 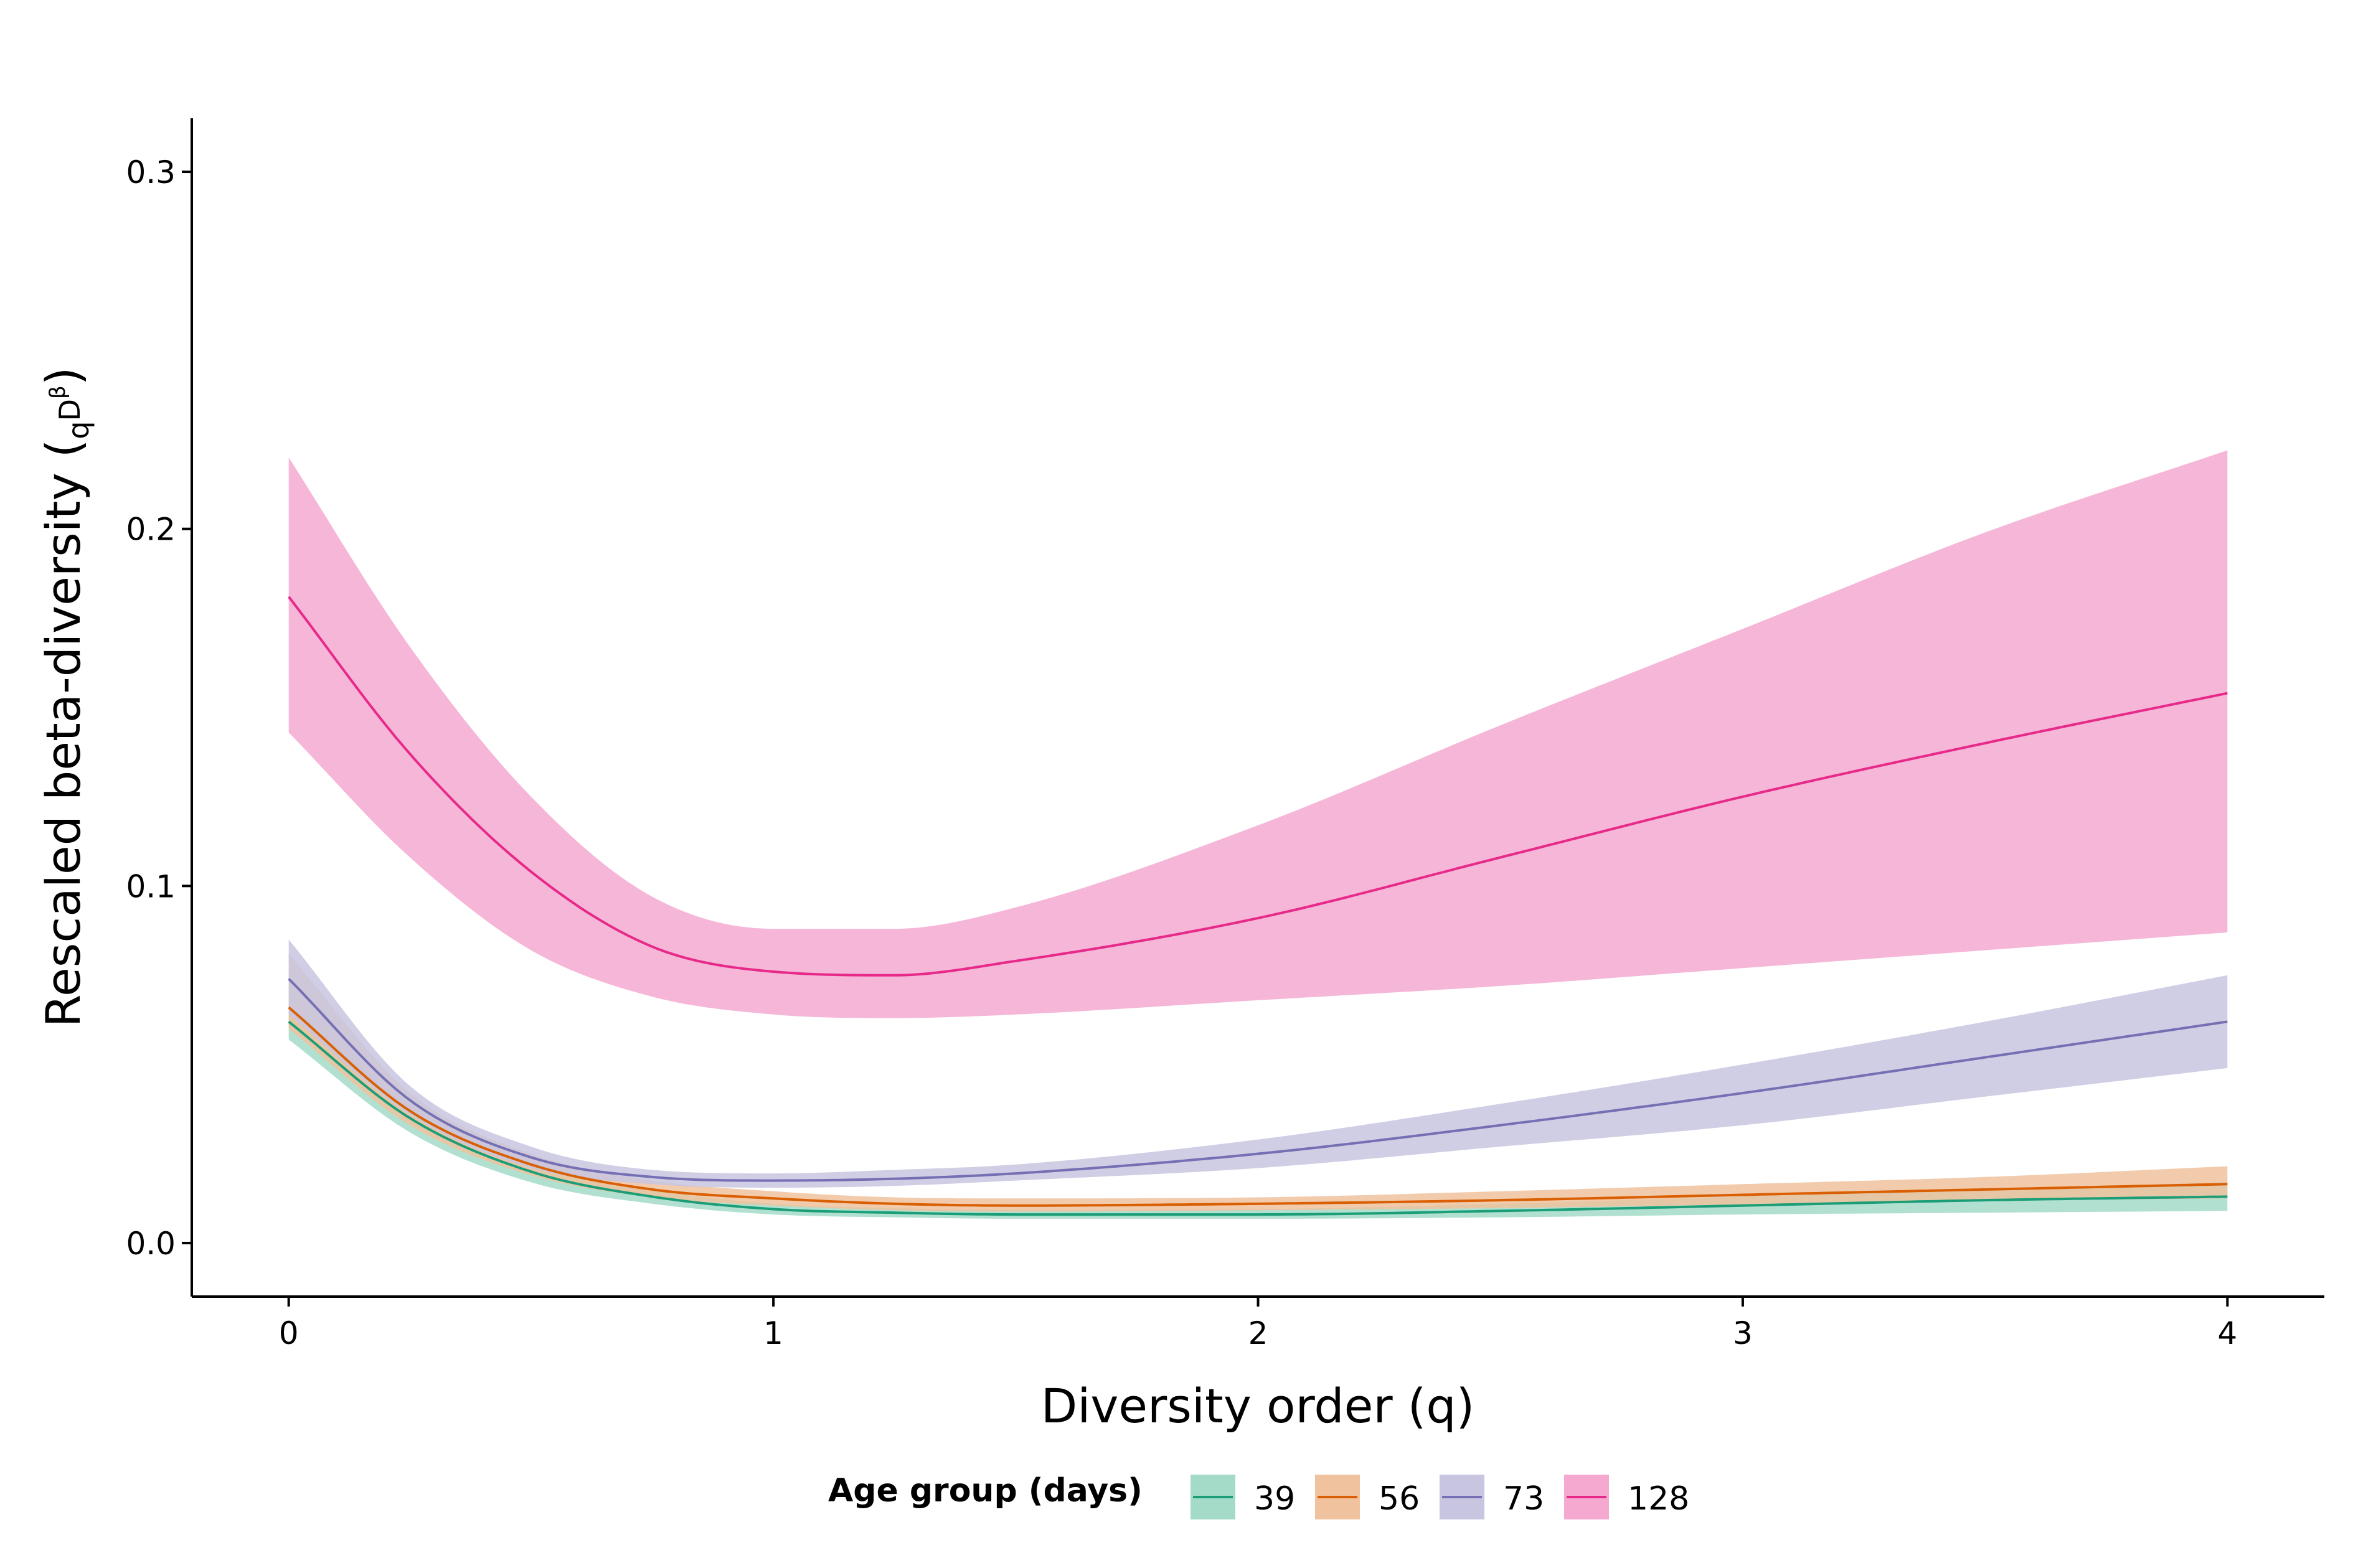 I want to click on y-tick-label: 0.1, so click(x=151, y=886).